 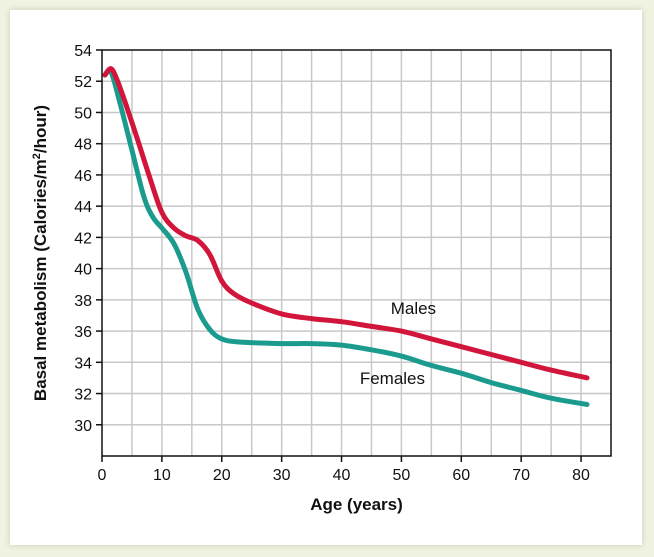 I want to click on y-tick-label: 42, so click(x=83, y=238).